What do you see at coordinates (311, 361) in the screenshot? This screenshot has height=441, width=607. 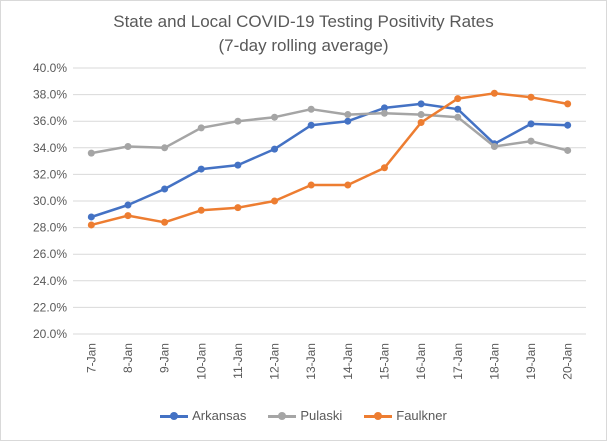 I see `x-tick-label: 13-Jan` at bounding box center [311, 361].